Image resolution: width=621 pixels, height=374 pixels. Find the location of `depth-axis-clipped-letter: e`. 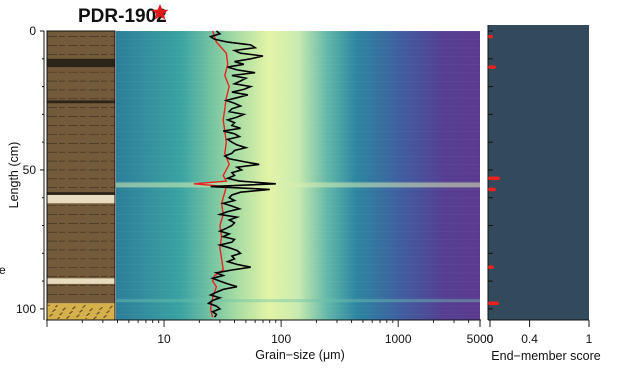

depth-axis-clipped-letter: e is located at coordinates (3, 270).